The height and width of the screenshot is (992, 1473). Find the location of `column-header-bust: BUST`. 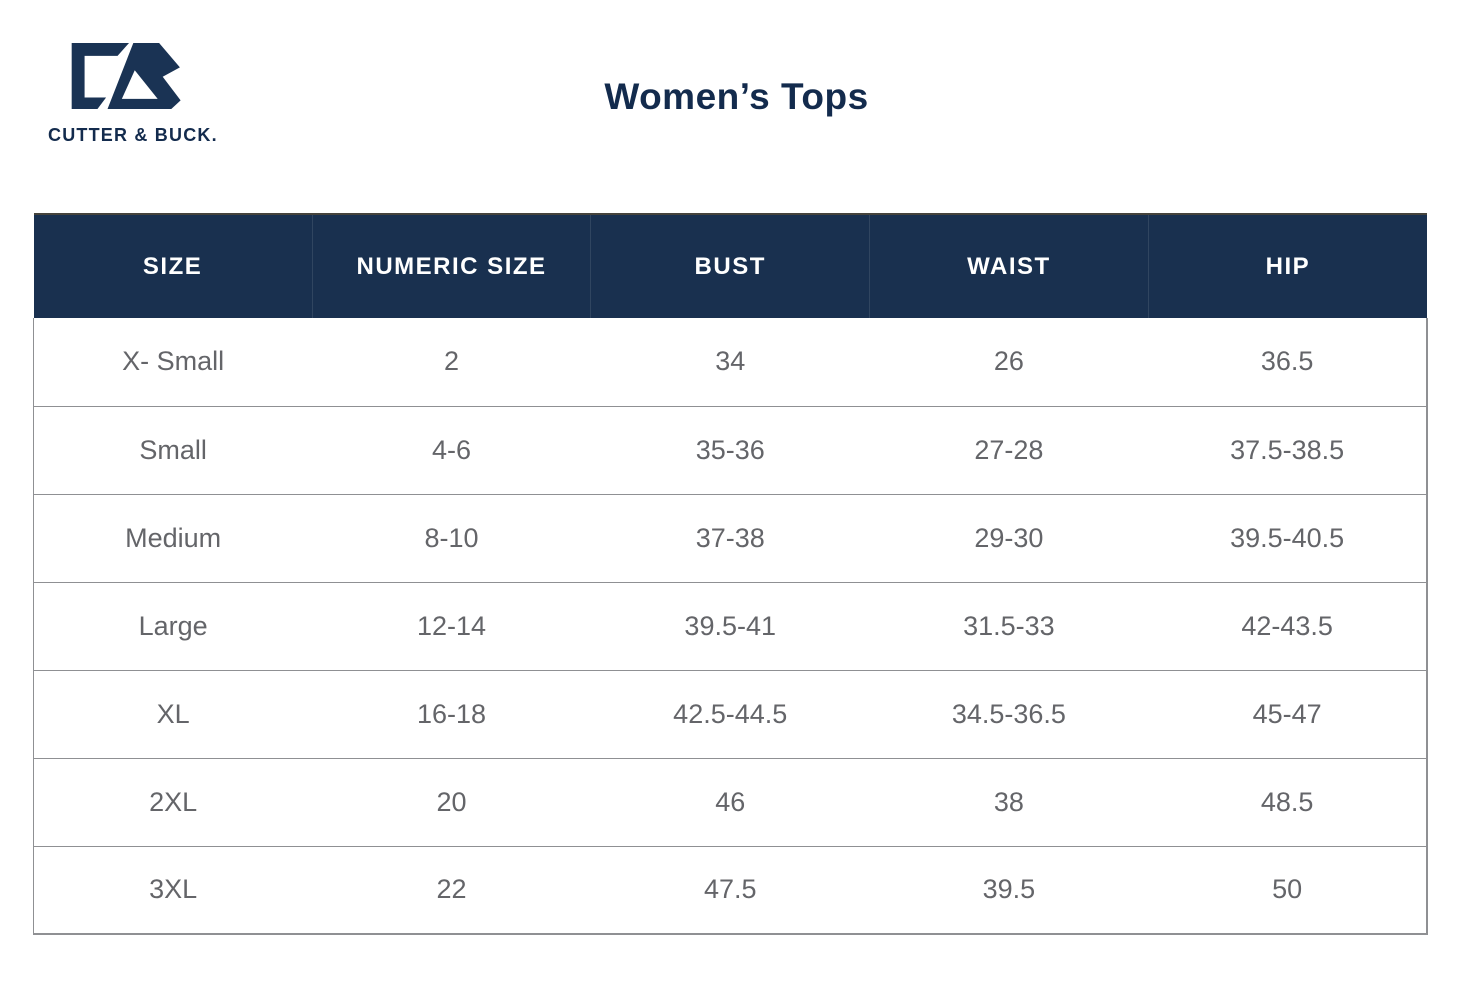

column-header-bust: BUST is located at coordinates (730, 265).